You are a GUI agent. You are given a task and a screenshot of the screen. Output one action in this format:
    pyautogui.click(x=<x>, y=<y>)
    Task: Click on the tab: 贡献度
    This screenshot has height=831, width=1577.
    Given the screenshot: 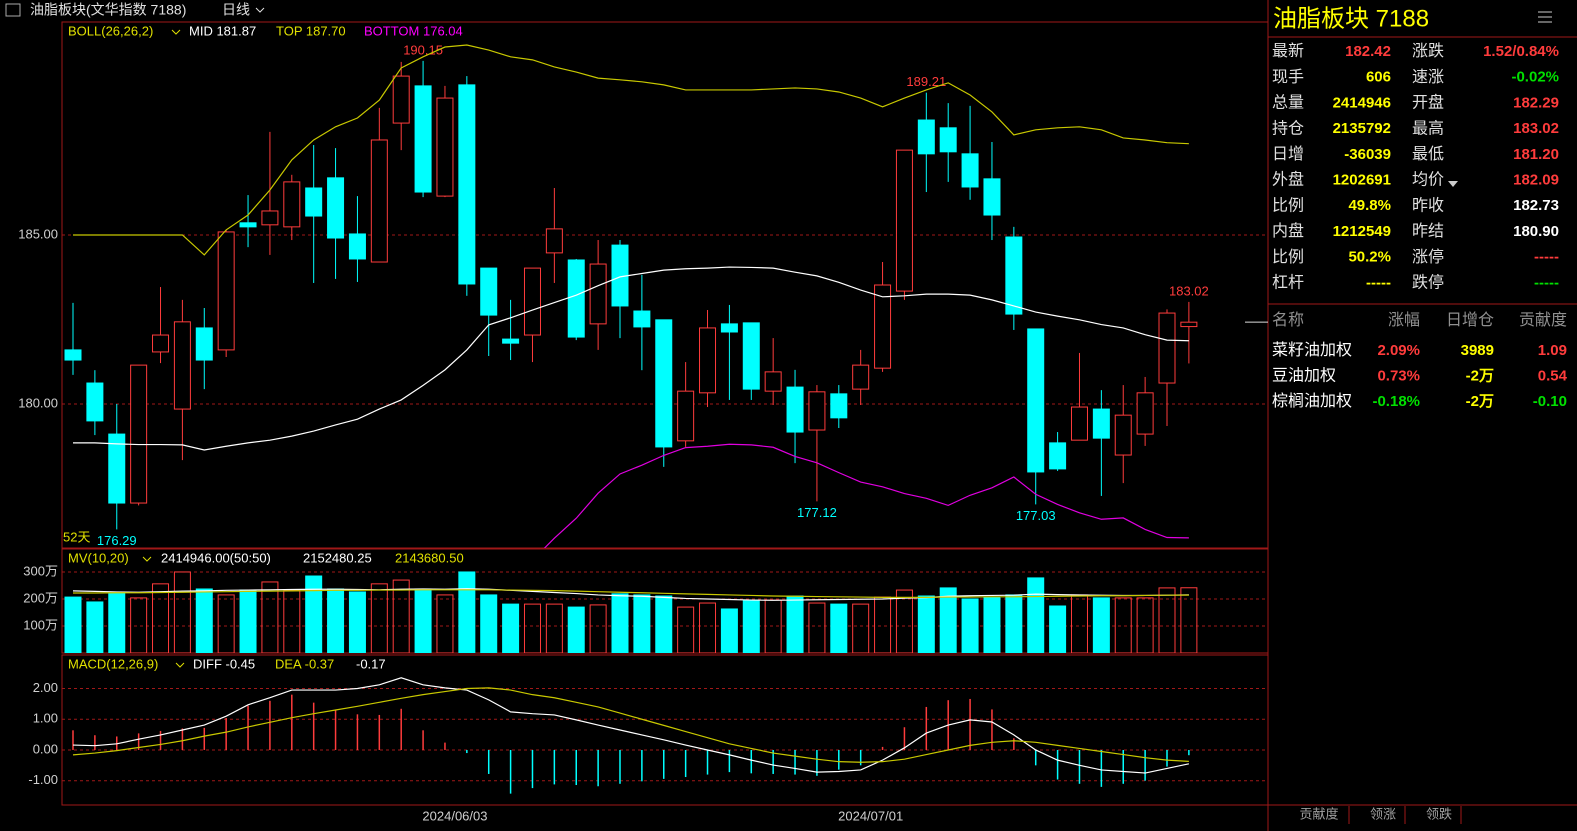 What is the action you would take?
    pyautogui.click(x=1318, y=813)
    